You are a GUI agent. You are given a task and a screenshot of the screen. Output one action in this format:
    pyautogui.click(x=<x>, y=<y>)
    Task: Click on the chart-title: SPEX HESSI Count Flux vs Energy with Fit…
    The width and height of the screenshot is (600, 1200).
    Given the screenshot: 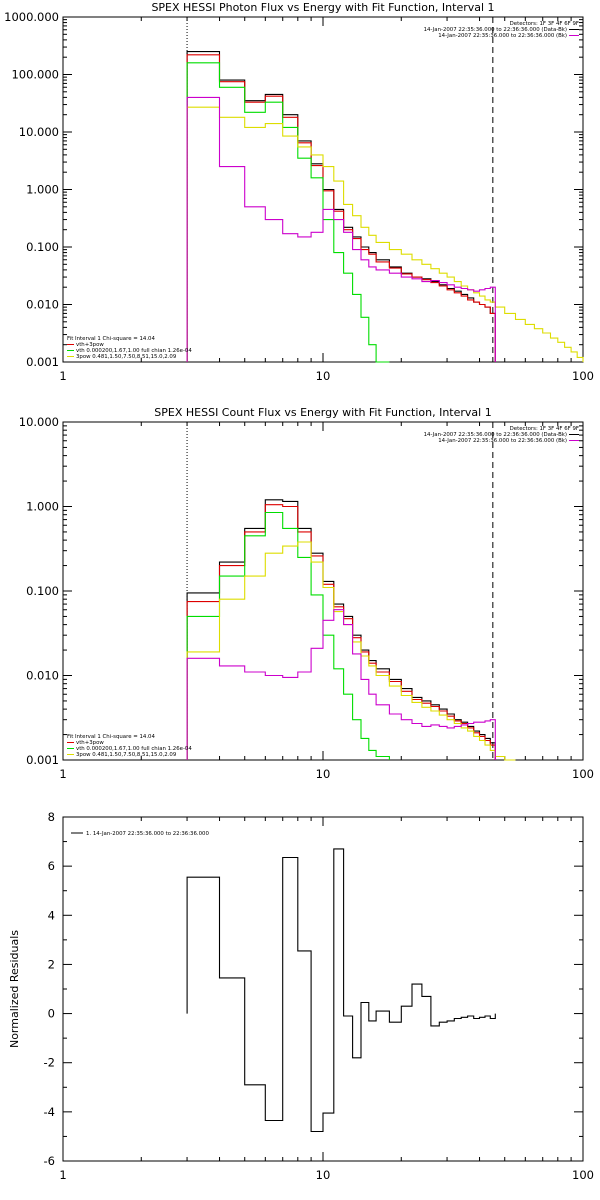 What is the action you would take?
    pyautogui.click(x=322, y=412)
    